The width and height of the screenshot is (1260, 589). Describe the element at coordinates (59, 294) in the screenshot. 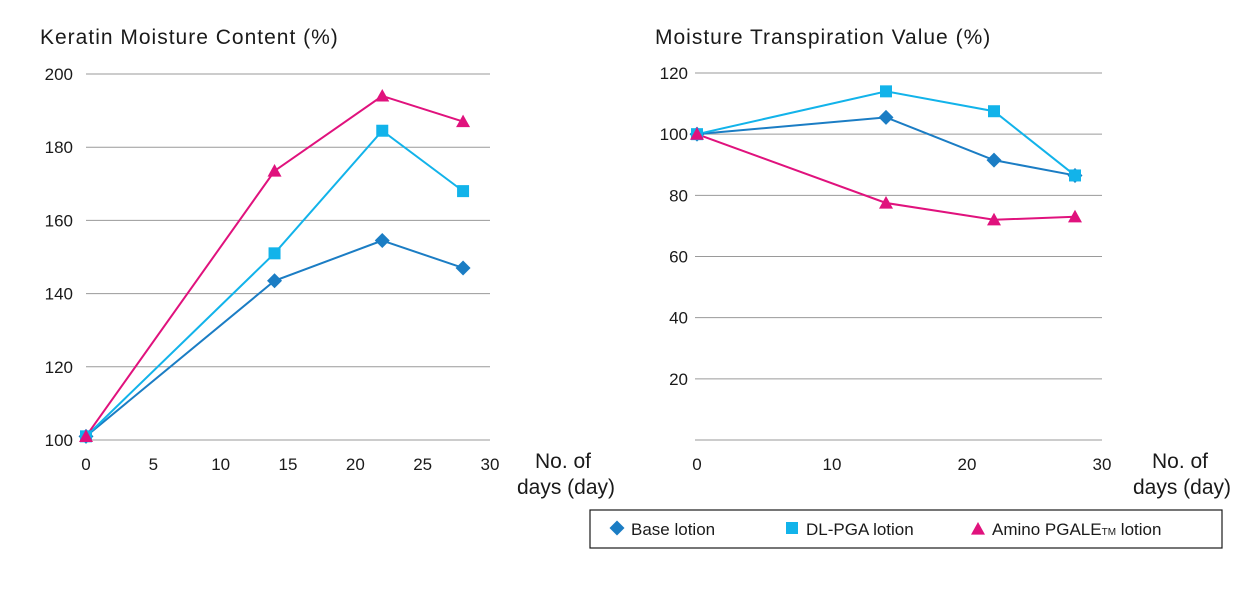

I see `keratin-y-tick-label: 140` at that location.